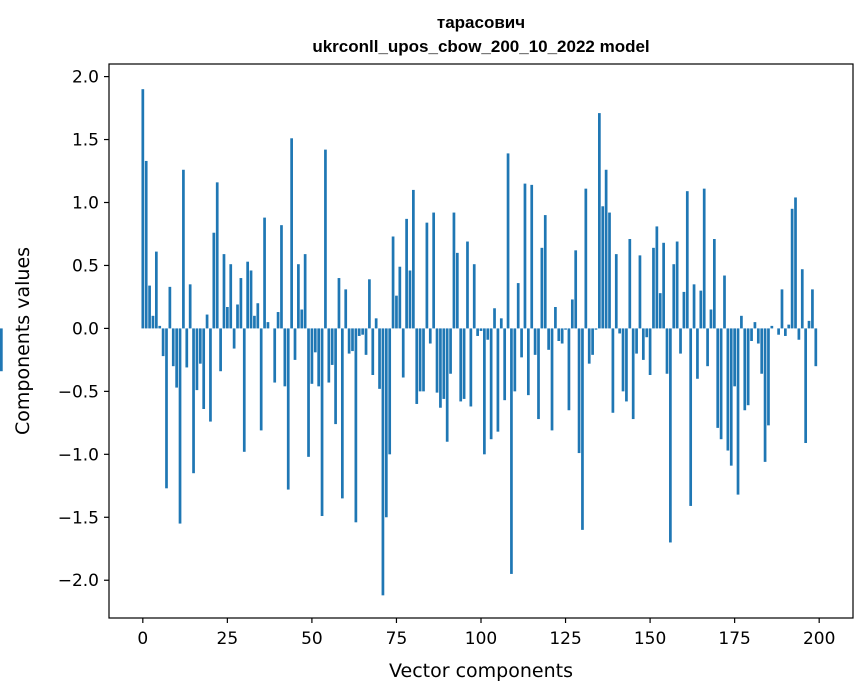  I want to click on x-tick-label: 100, so click(481, 639).